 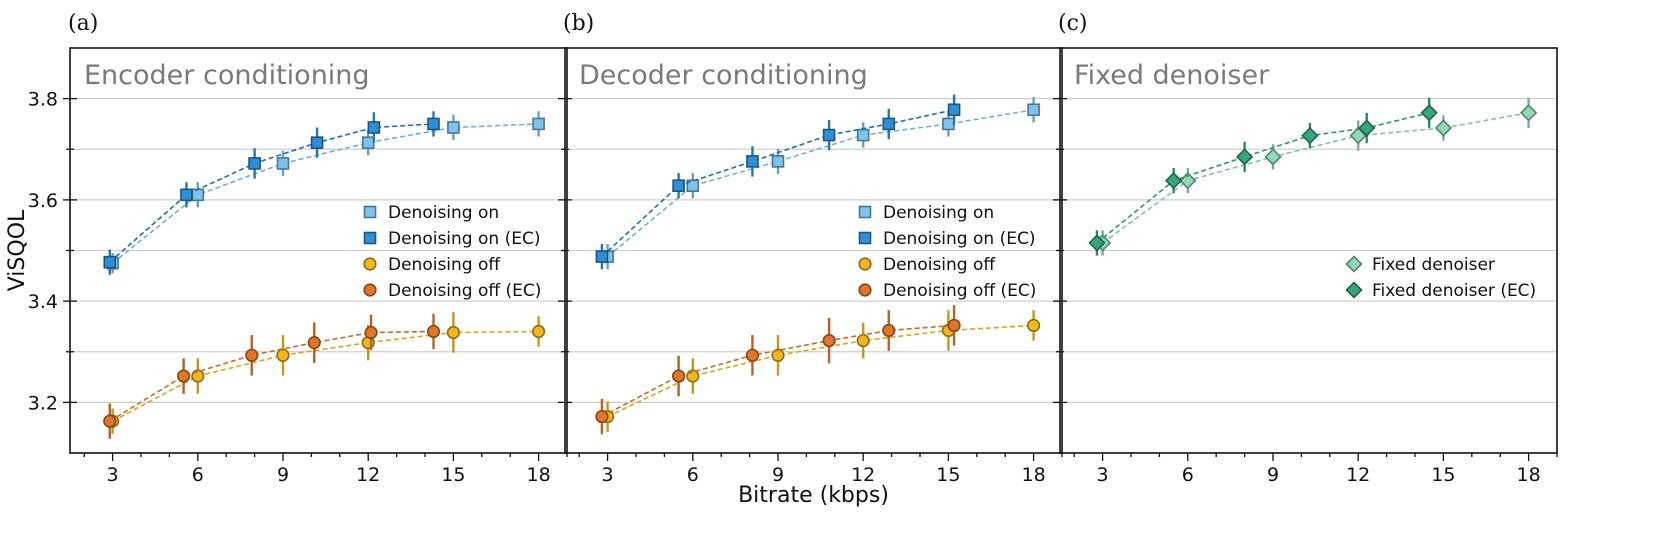 What do you see at coordinates (1358, 475) in the screenshot?
I see `x-tick-label: 12` at bounding box center [1358, 475].